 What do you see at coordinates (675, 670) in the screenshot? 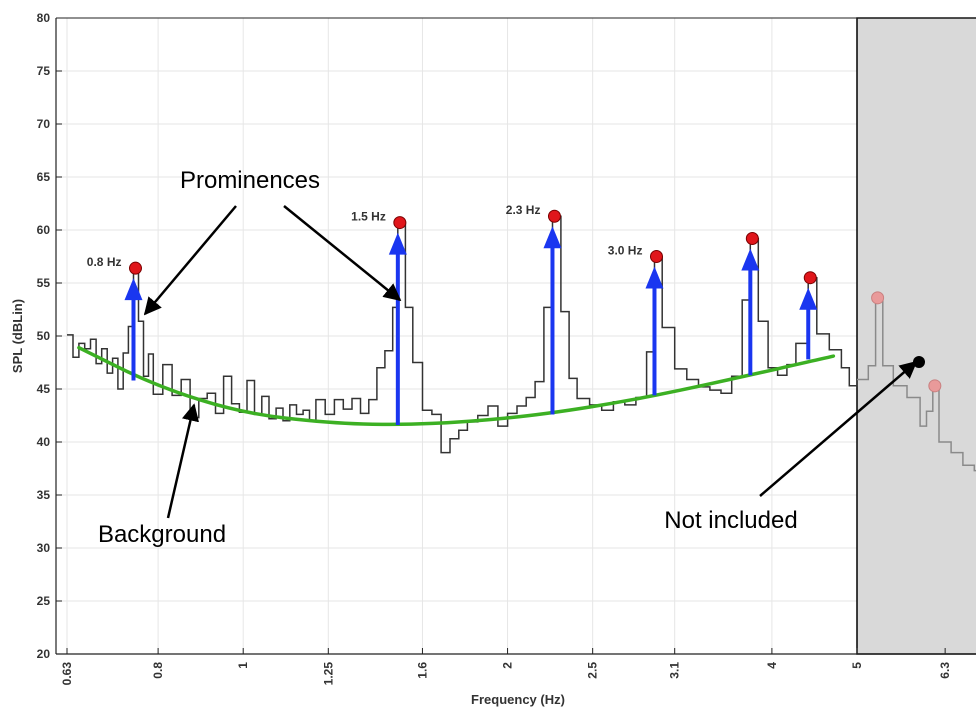
I see `x-tick-label: 3.1` at bounding box center [675, 670].